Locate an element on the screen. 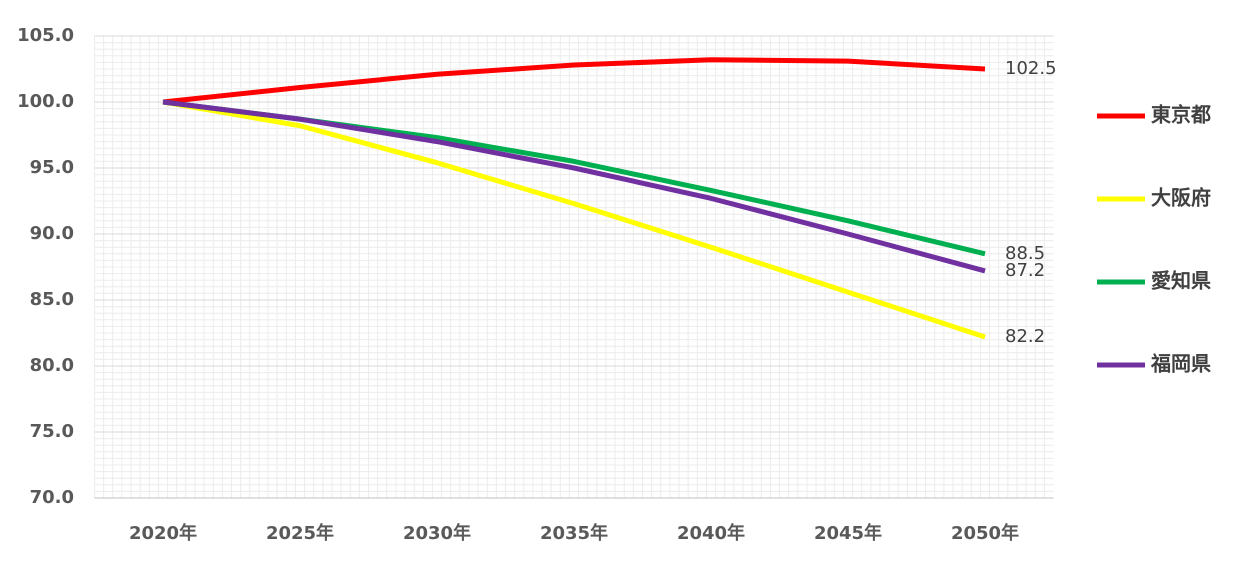 The width and height of the screenshot is (1257, 572). y-tick-label: 75.0 is located at coordinates (52, 431).